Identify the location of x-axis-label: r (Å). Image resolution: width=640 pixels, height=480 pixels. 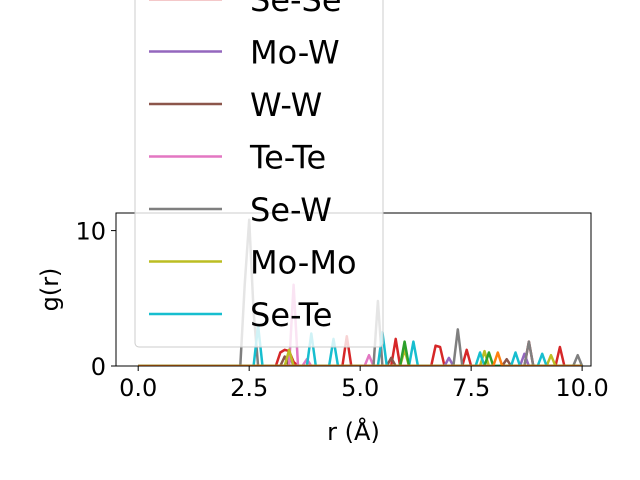
(353, 431).